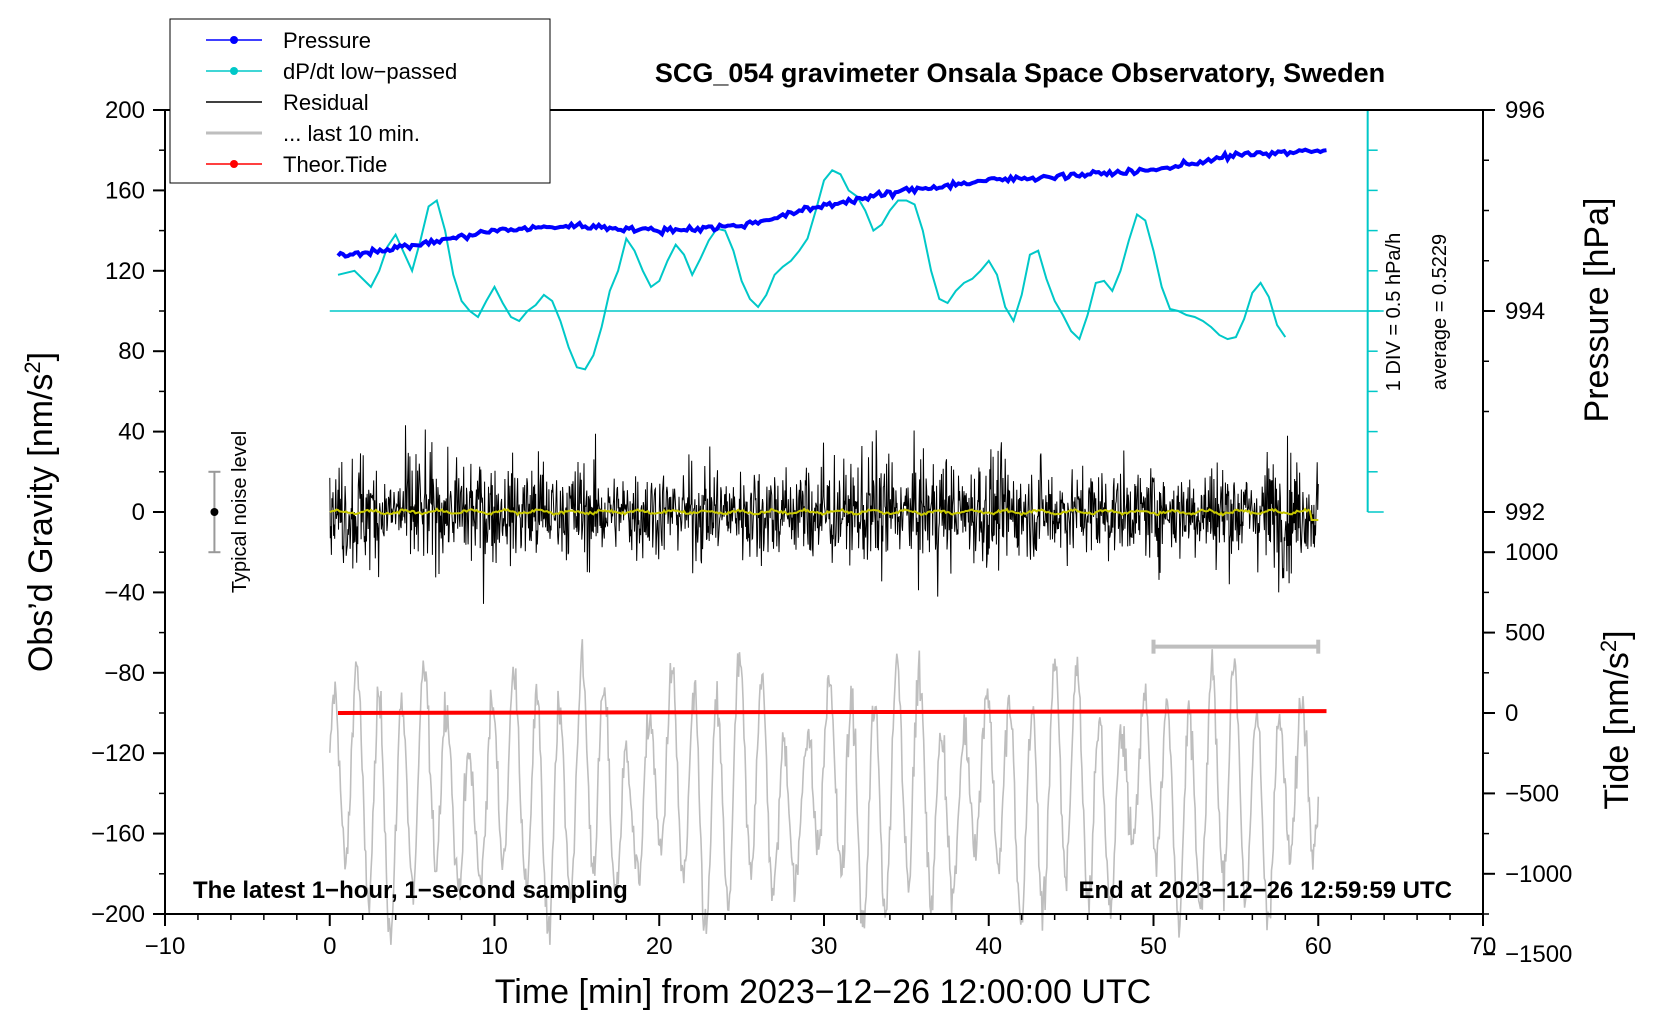 The image size is (1660, 1020). What do you see at coordinates (1483, 946) in the screenshot?
I see `x-tick-label: 70` at bounding box center [1483, 946].